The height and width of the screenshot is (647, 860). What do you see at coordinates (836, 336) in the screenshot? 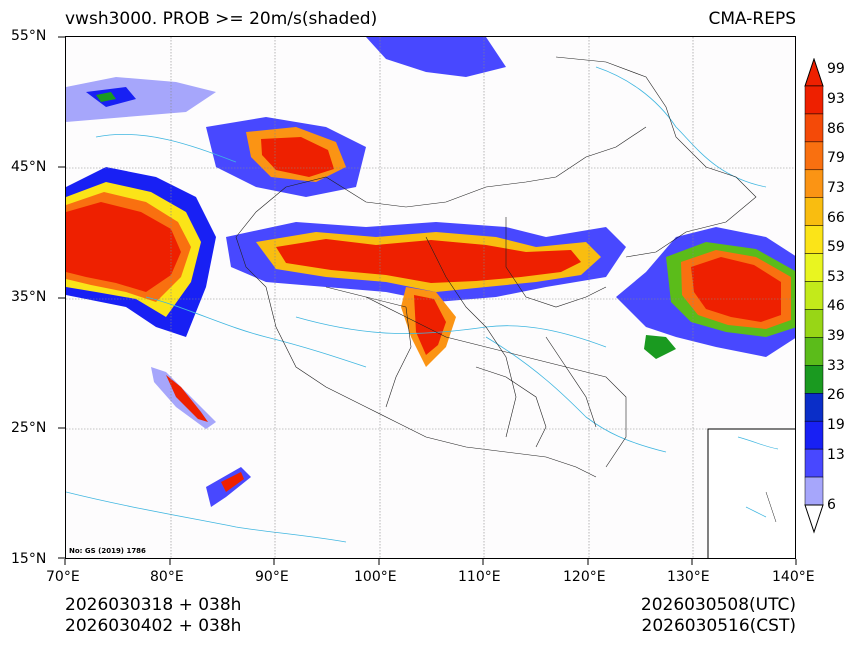
I see `colorbar-label-39: 39` at bounding box center [836, 336].